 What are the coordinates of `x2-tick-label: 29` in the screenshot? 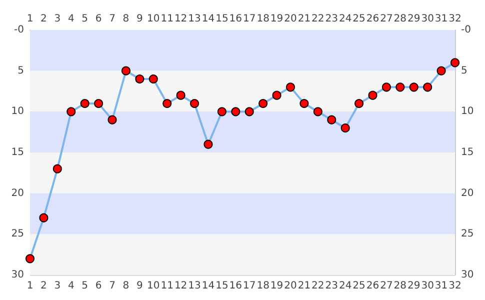 It's located at (414, 19).